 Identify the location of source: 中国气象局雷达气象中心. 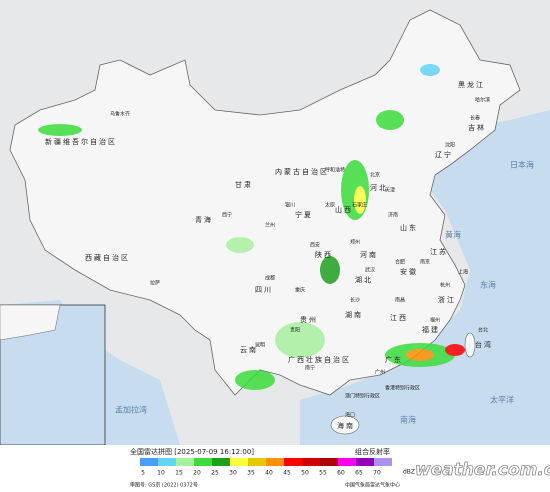
(372, 485).